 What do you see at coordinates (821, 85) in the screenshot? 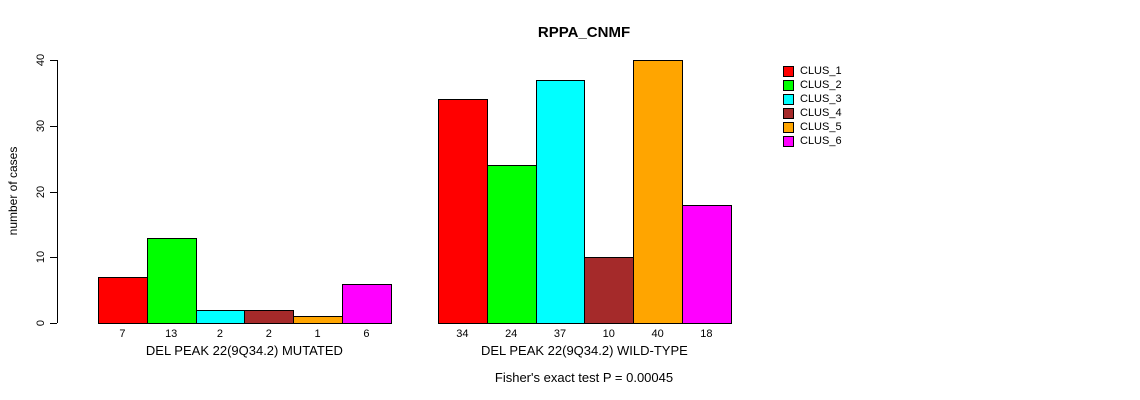
I see `legend-label: CLUS_2` at bounding box center [821, 85].